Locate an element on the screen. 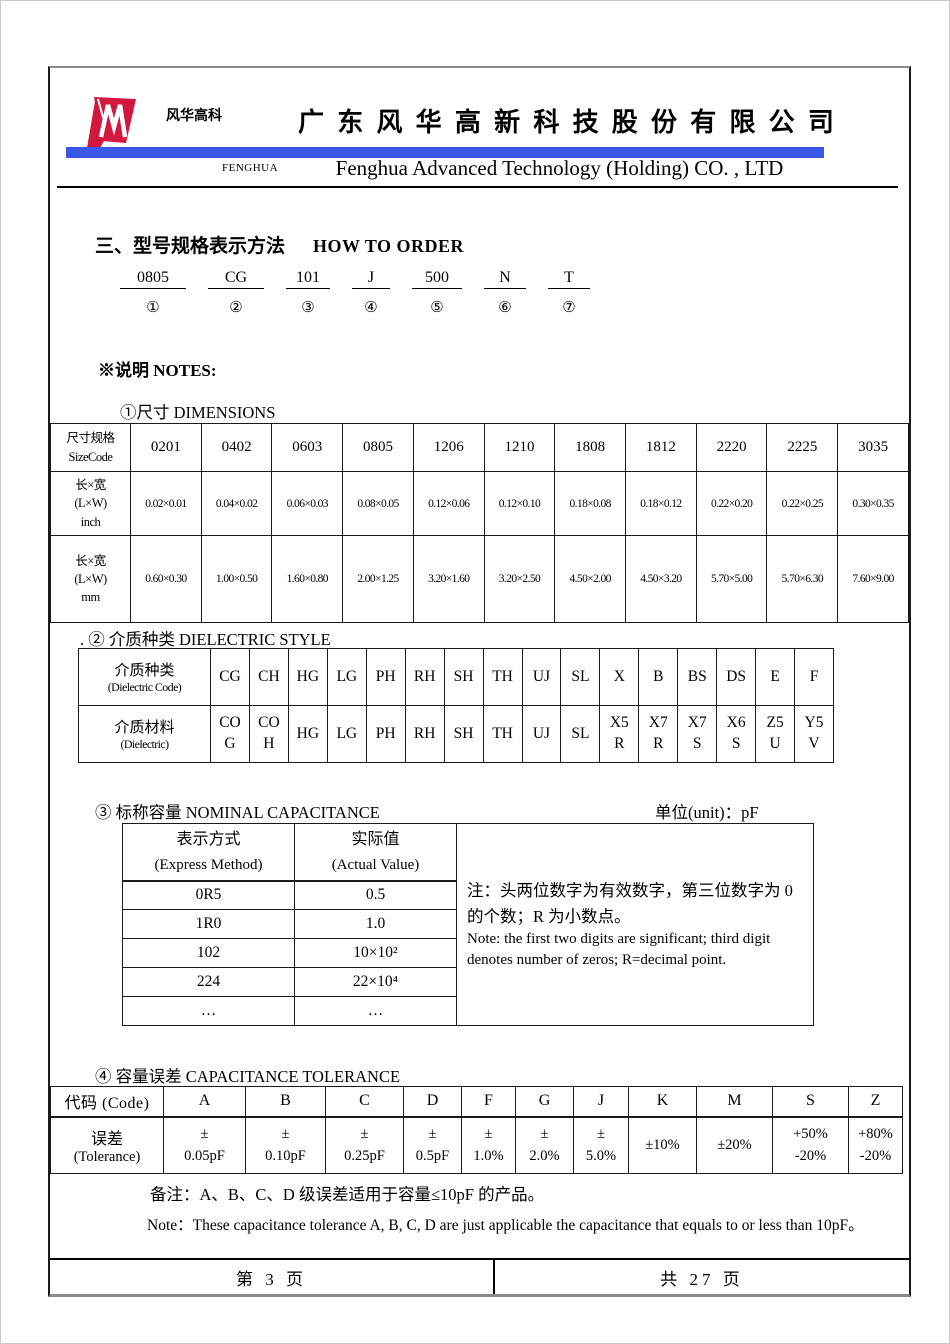 The height and width of the screenshot is (1344, 950). table-cell: ±0.10pF is located at coordinates (285, 1145).